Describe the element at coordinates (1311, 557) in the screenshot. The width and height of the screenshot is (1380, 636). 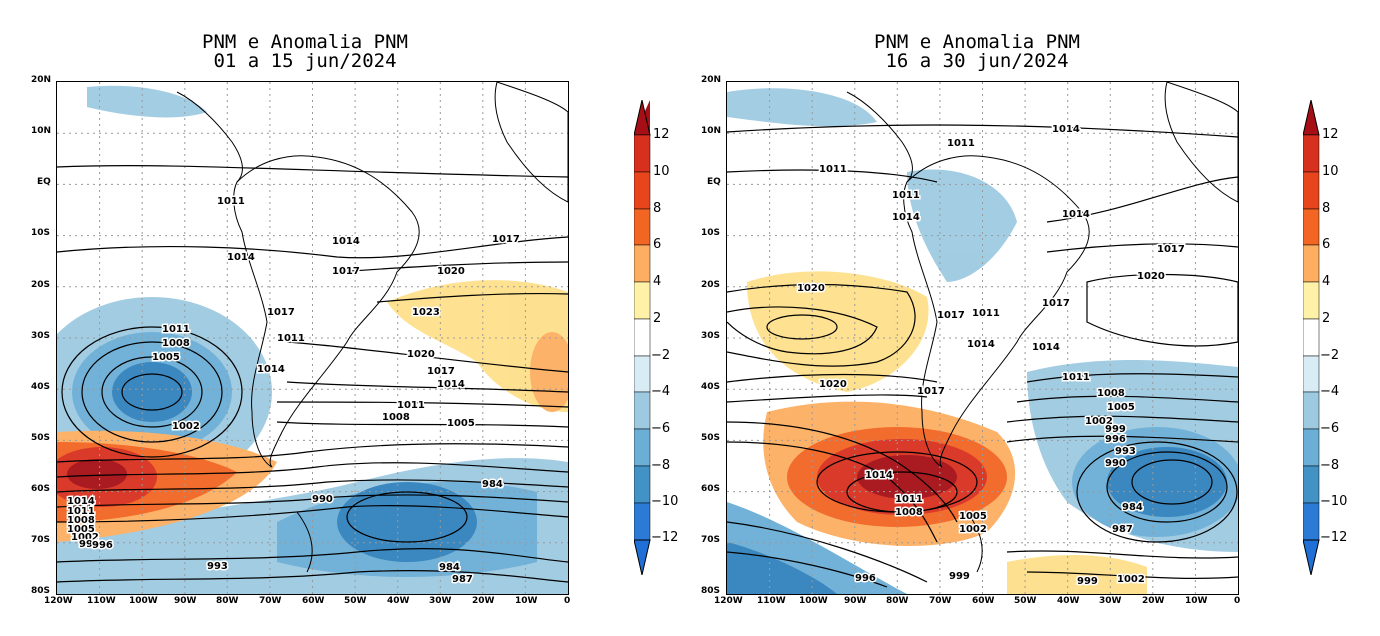
I see `cb-arrow-bottom` at that location.